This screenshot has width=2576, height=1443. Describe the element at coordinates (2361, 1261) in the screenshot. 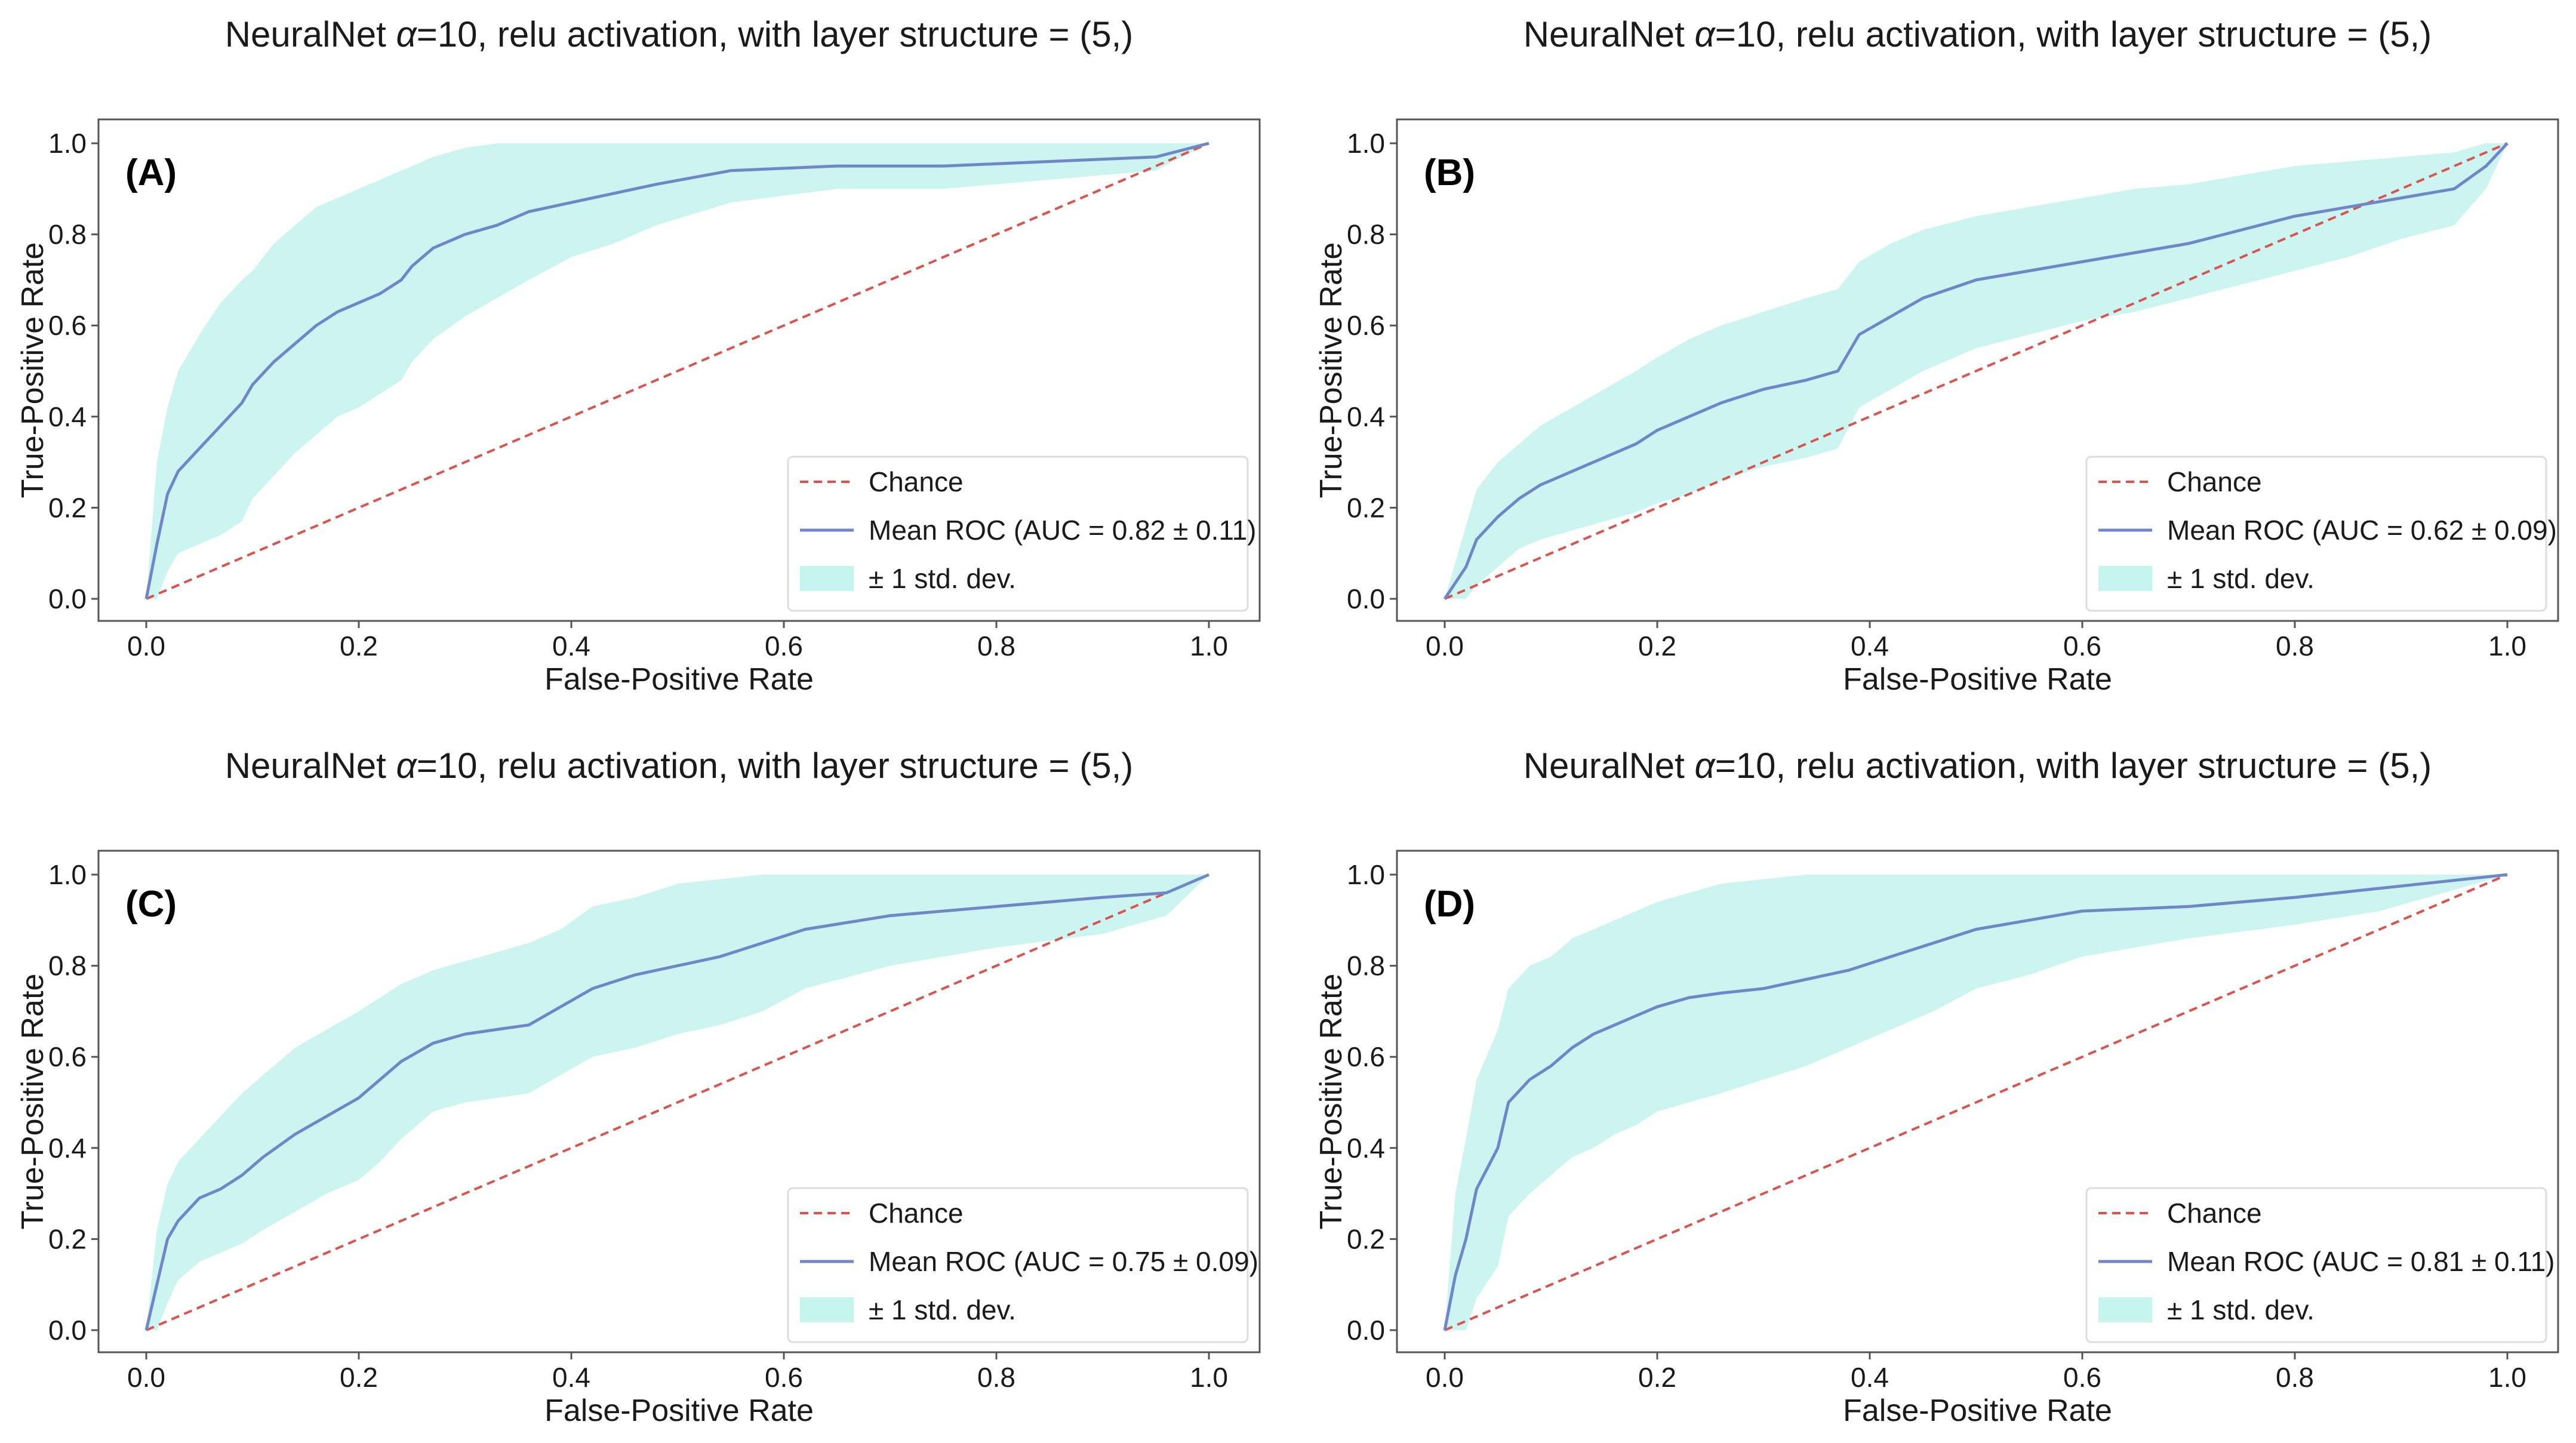

I see `legend-mean-label: Mean ROC (AUC = 0.81 ± 0.11)` at that location.